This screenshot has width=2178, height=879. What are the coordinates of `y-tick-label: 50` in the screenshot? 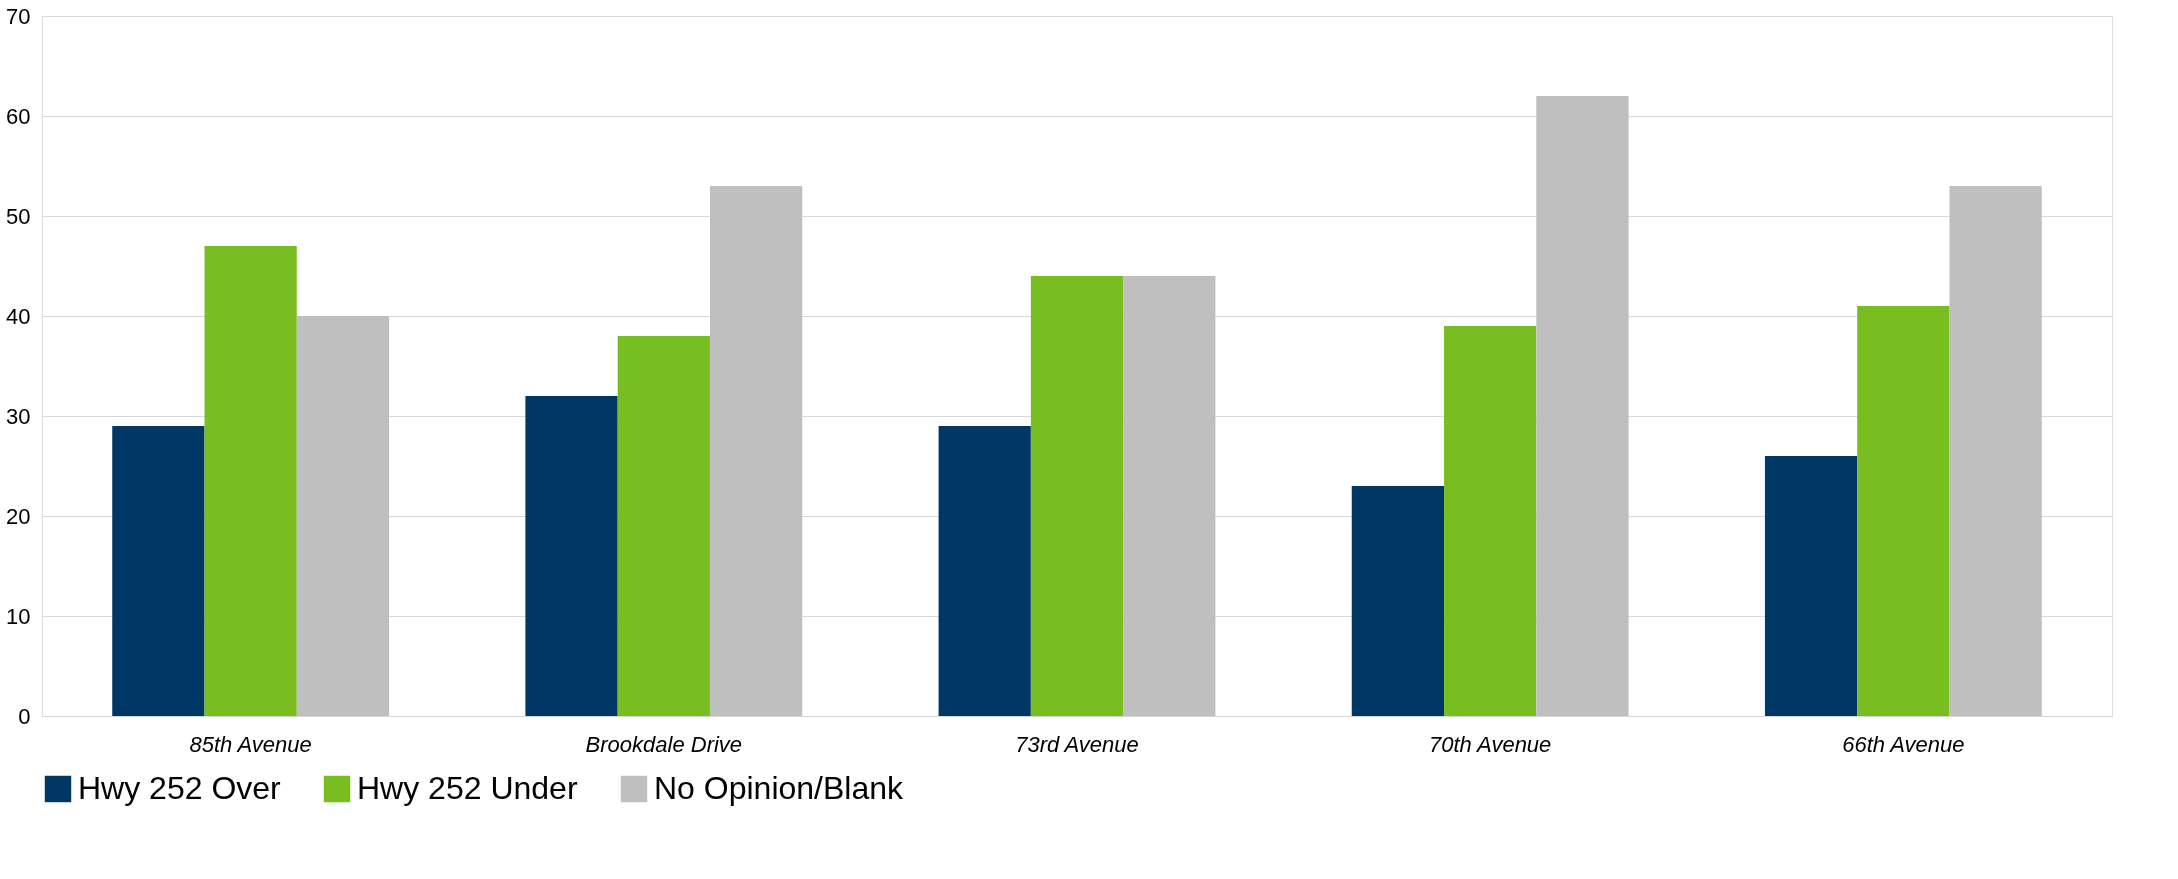 It's located at (18, 216).